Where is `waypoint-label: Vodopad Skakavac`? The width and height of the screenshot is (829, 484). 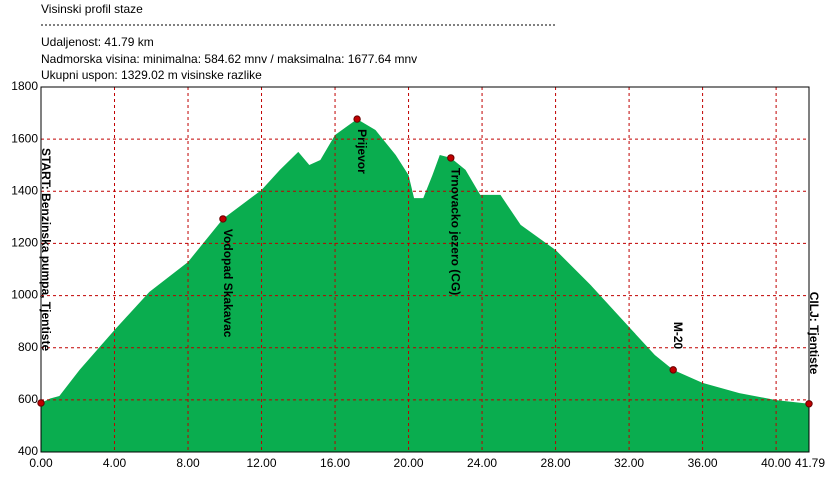
waypoint-label: Vodopad Skakavac is located at coordinates (228, 283).